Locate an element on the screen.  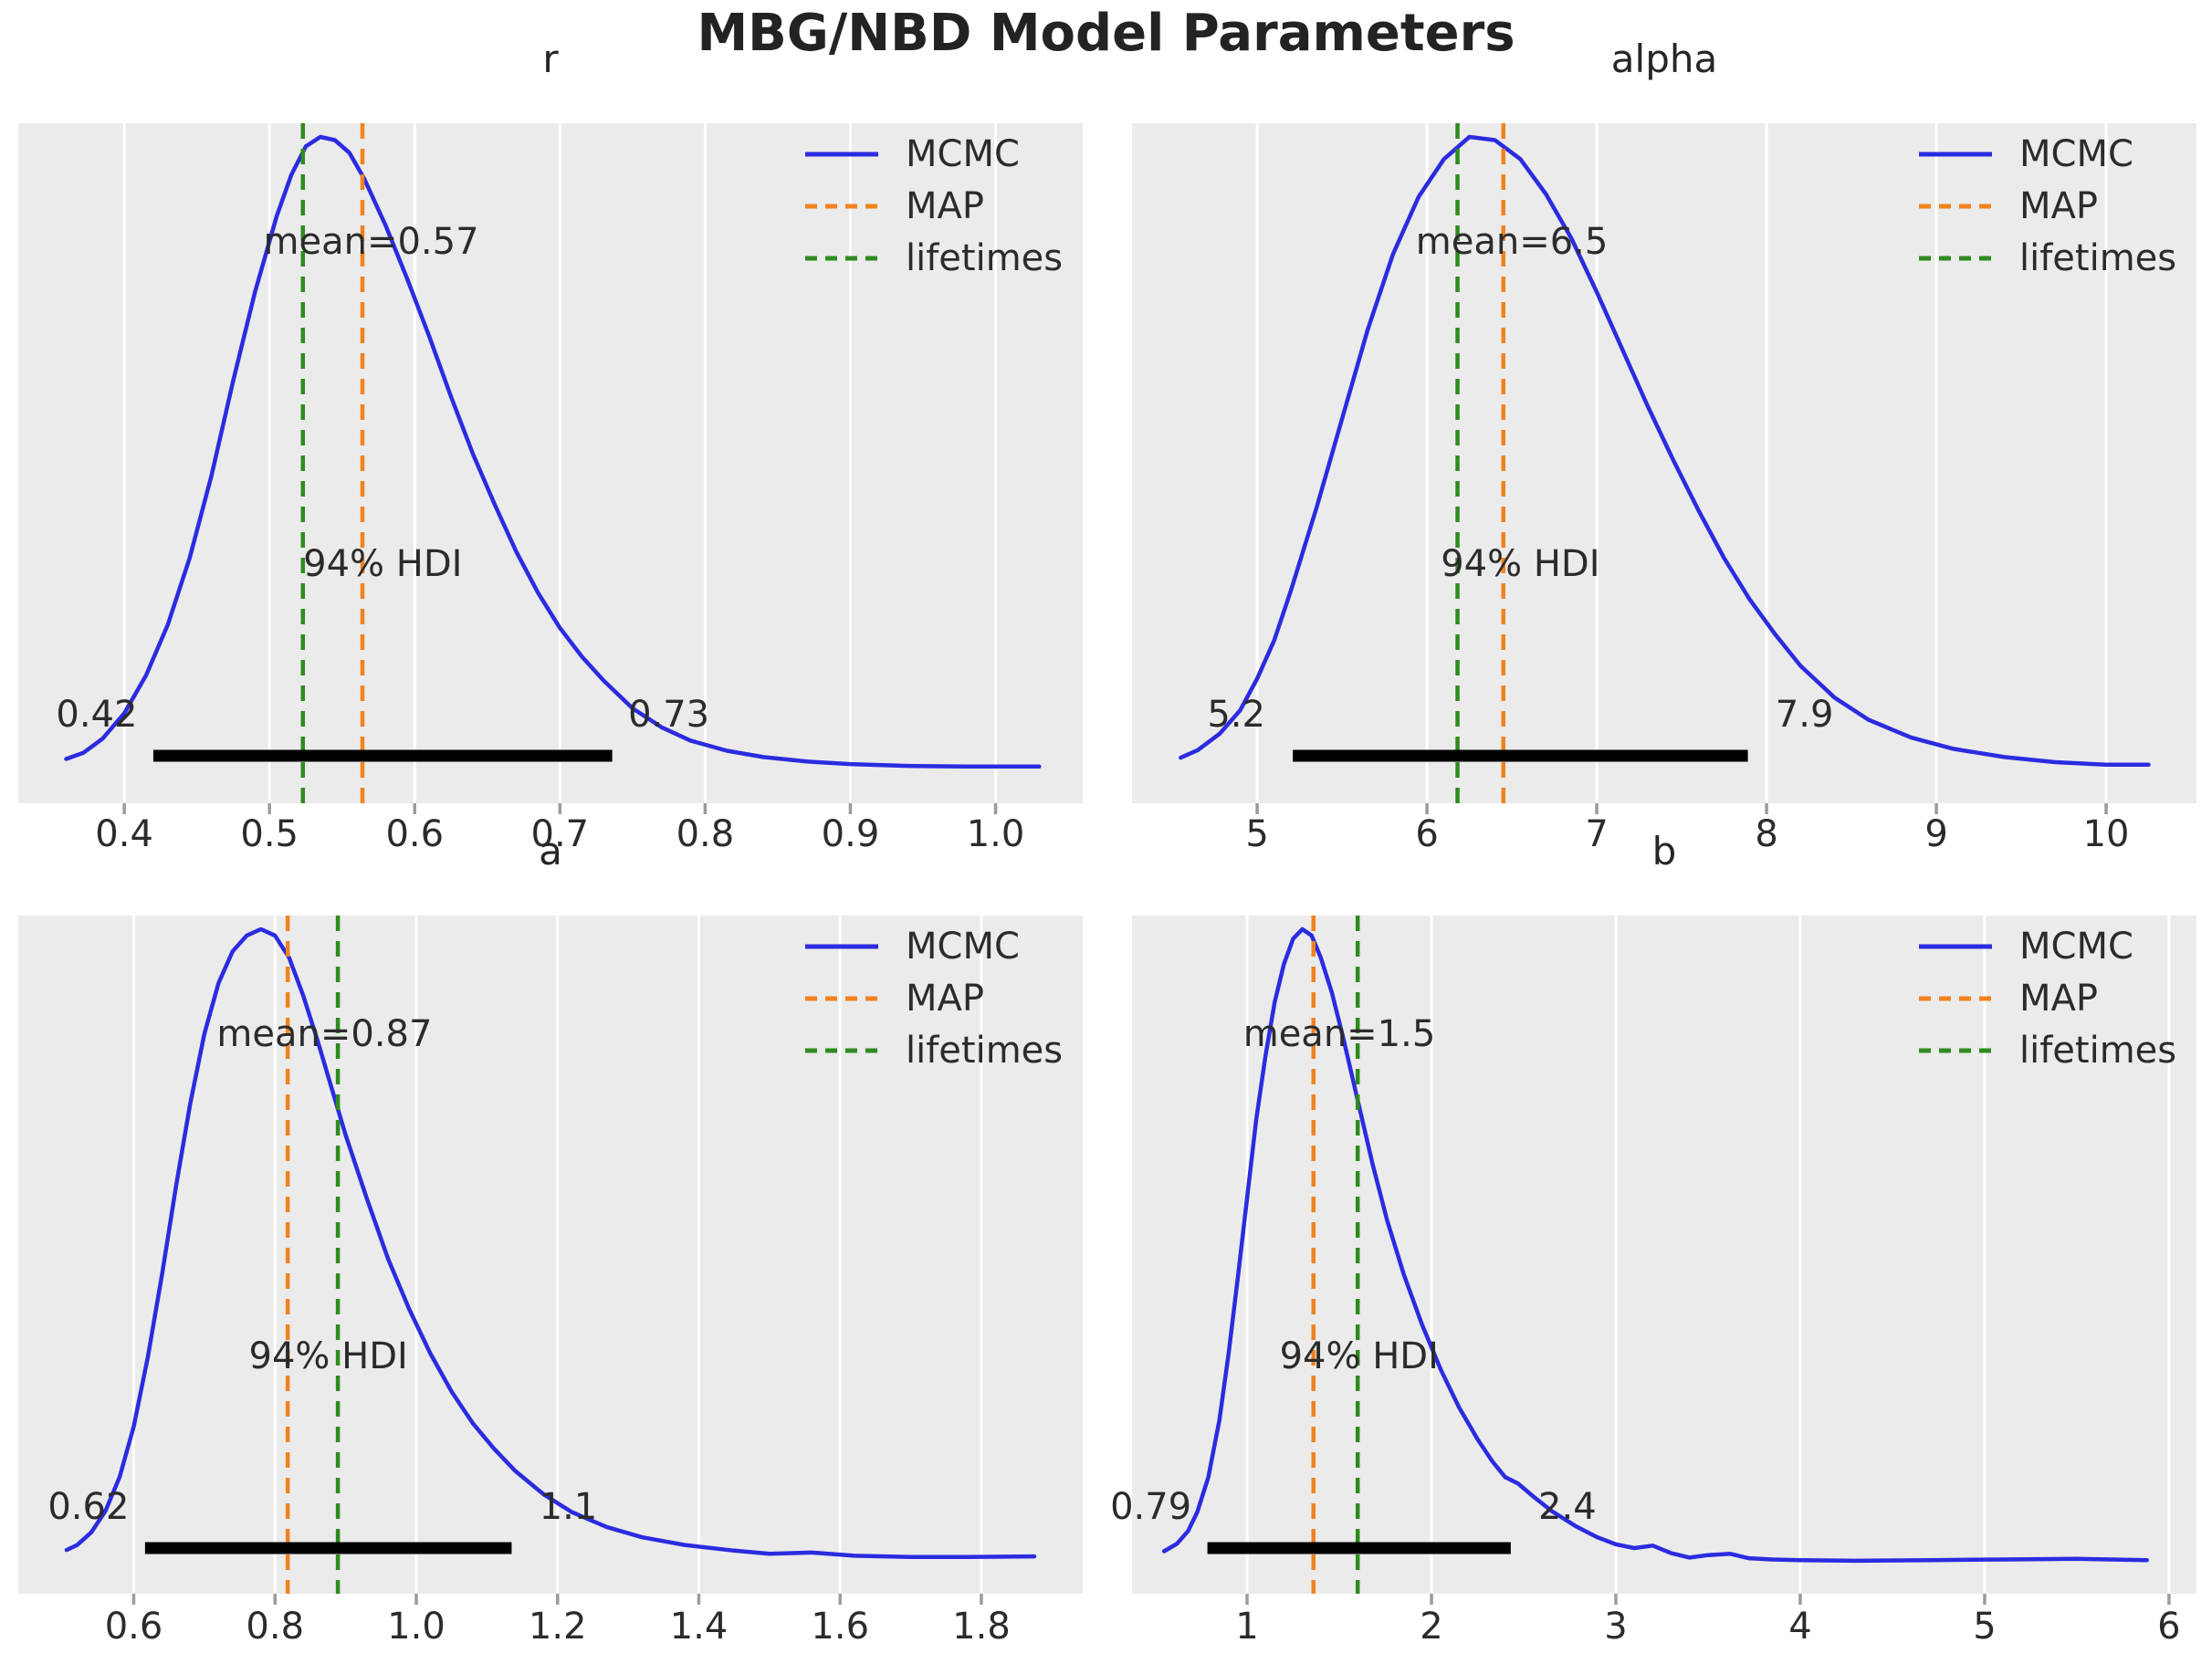
x-tick-label: 10 is located at coordinates (2106, 834).